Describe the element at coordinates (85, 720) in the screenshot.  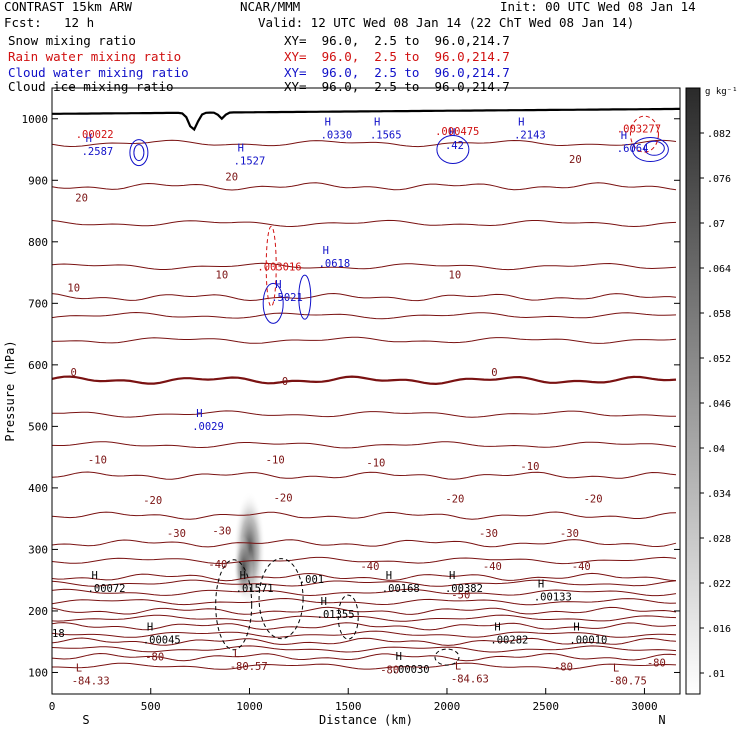
I see `x-end-label-south: S` at that location.